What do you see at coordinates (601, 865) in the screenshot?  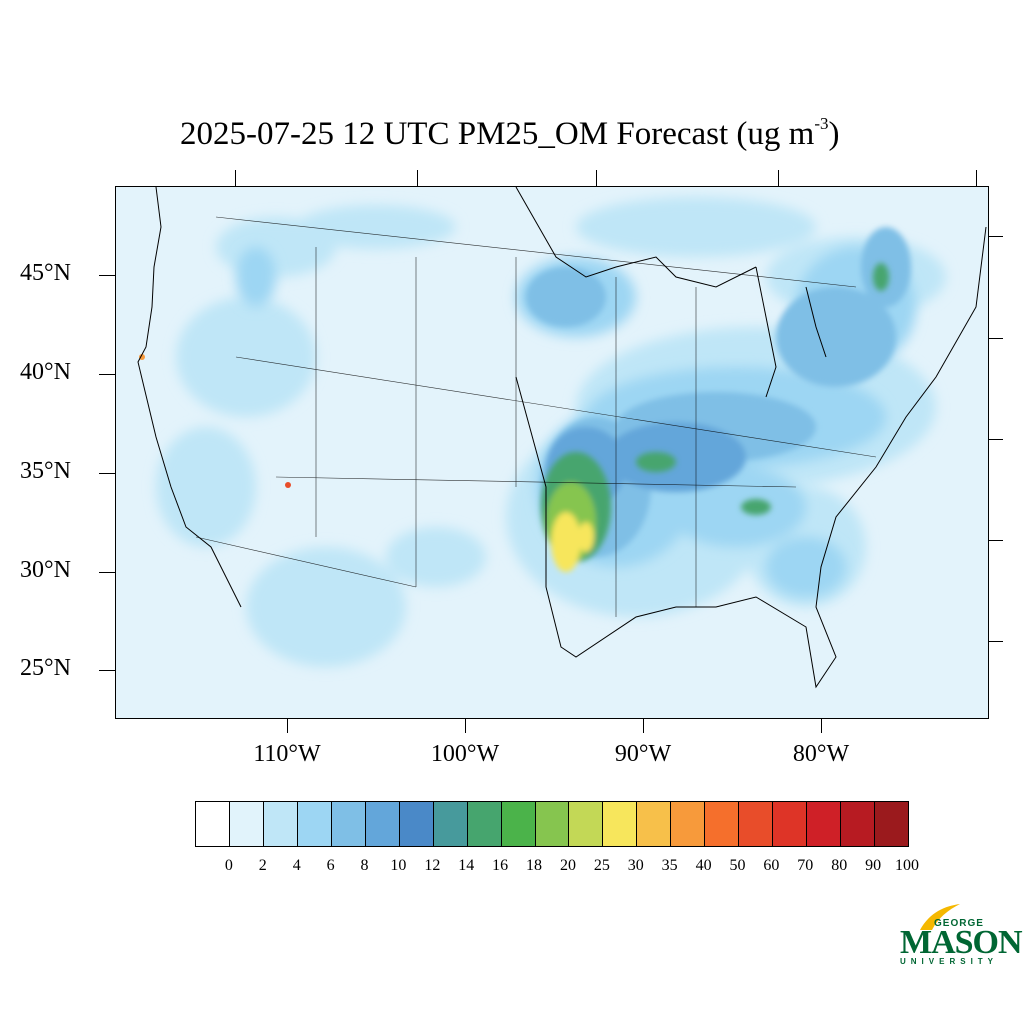 I see `colorbar-label: 25` at bounding box center [601, 865].